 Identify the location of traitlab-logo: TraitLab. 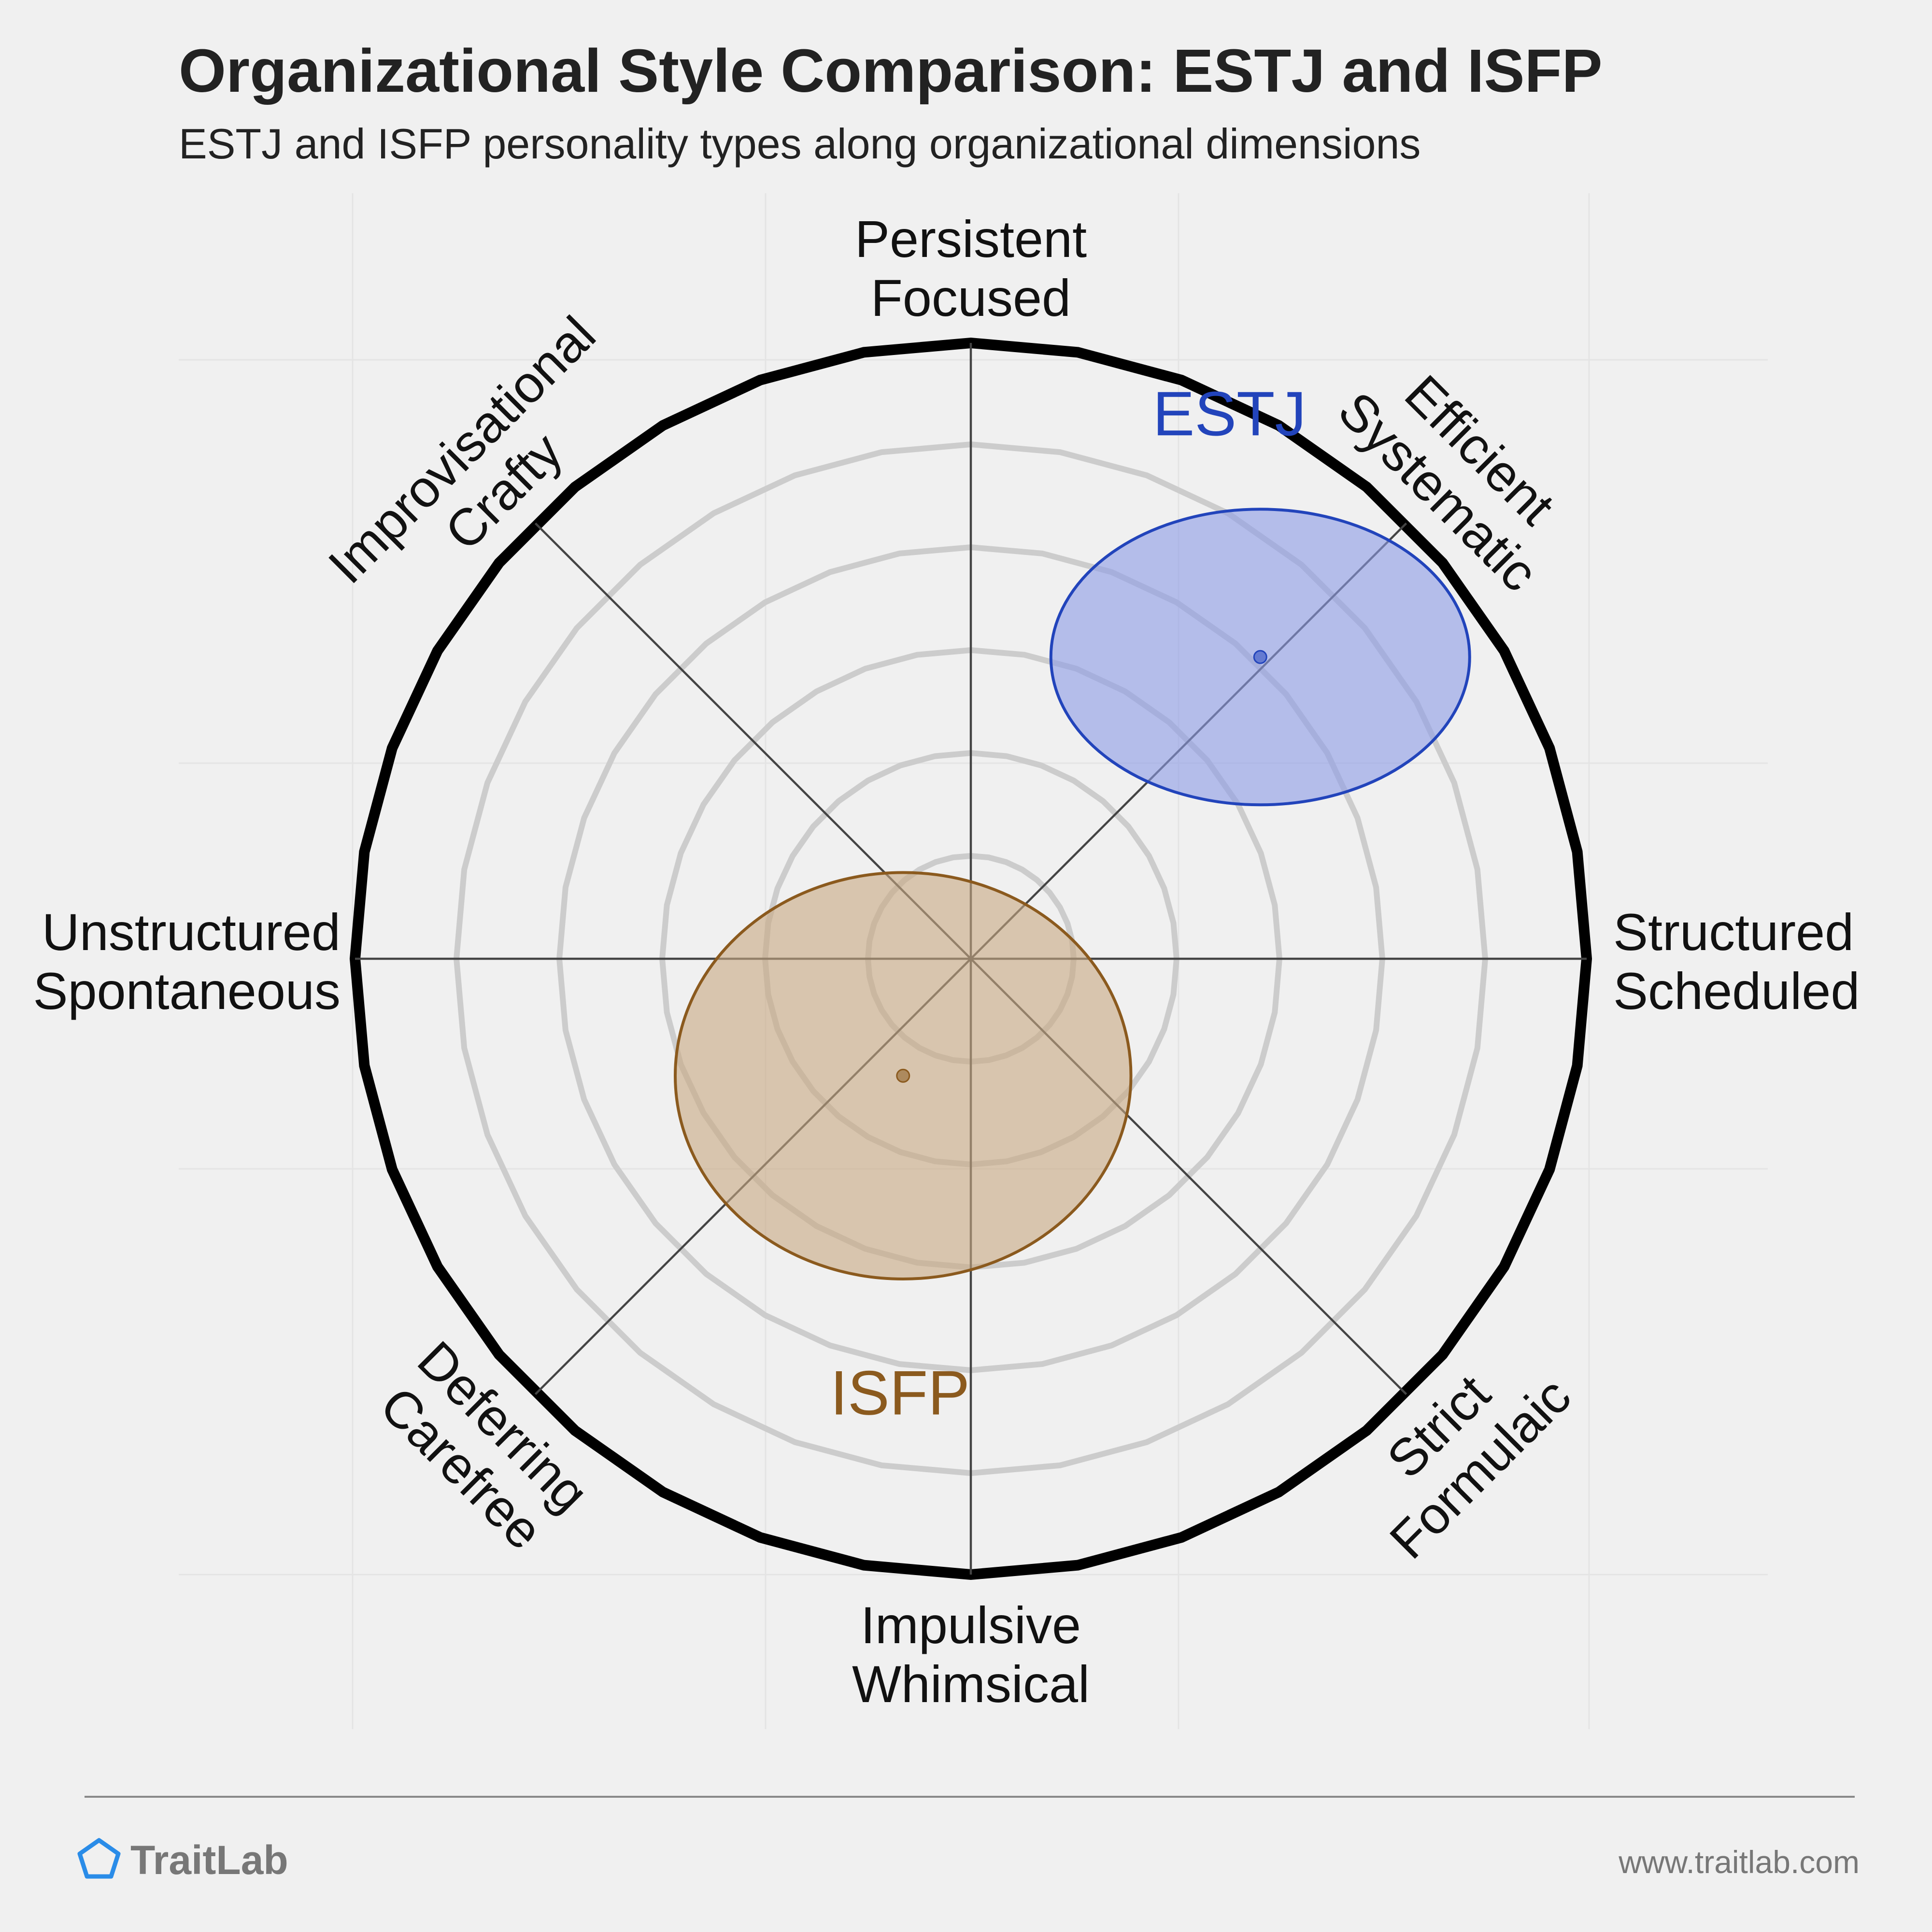
(182, 1860).